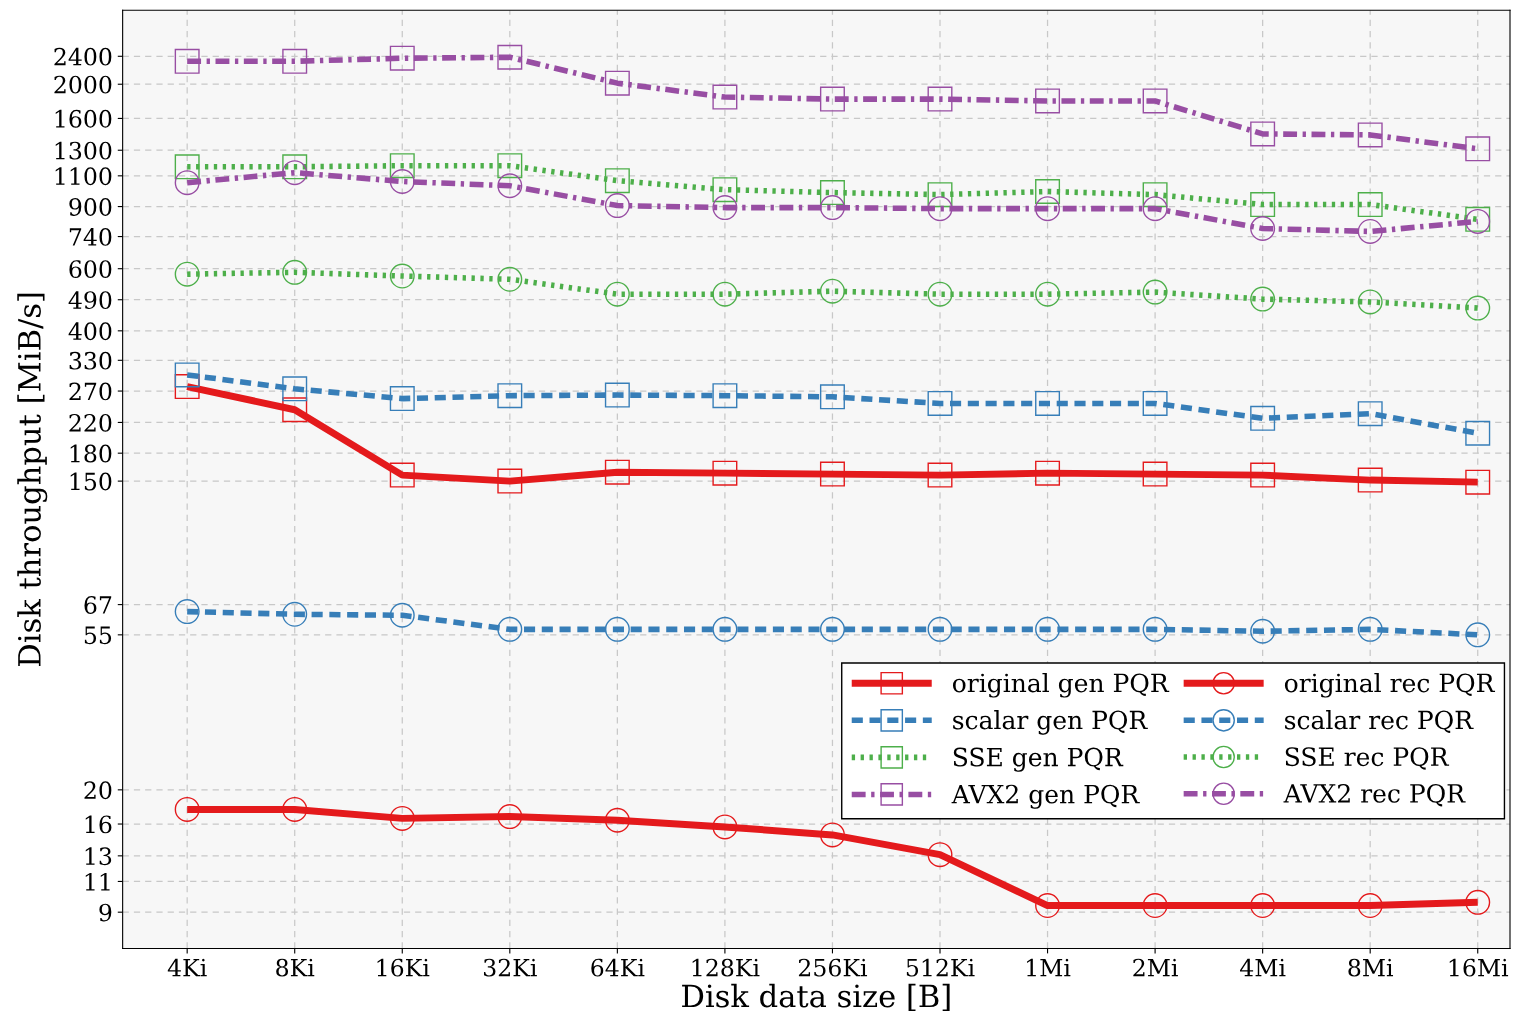 The image size is (1533, 1031). What do you see at coordinates (1155, 967) in the screenshot?
I see `x-tick-label: 2Mi` at bounding box center [1155, 967].